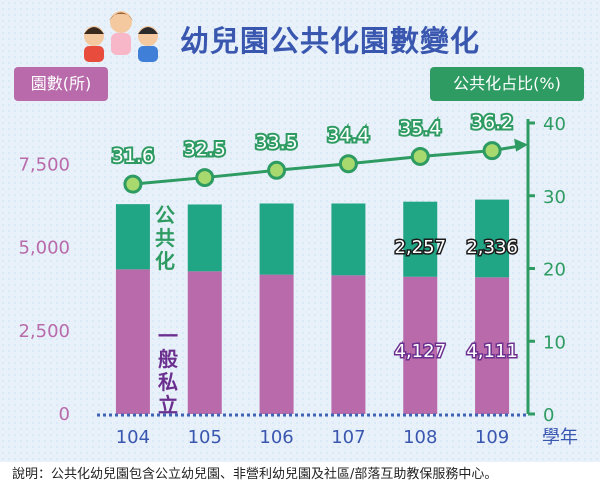 The image size is (600, 500). What do you see at coordinates (420, 351) in the screenshot?
I see `private-bar-value-label: 4,127` at bounding box center [420, 351].